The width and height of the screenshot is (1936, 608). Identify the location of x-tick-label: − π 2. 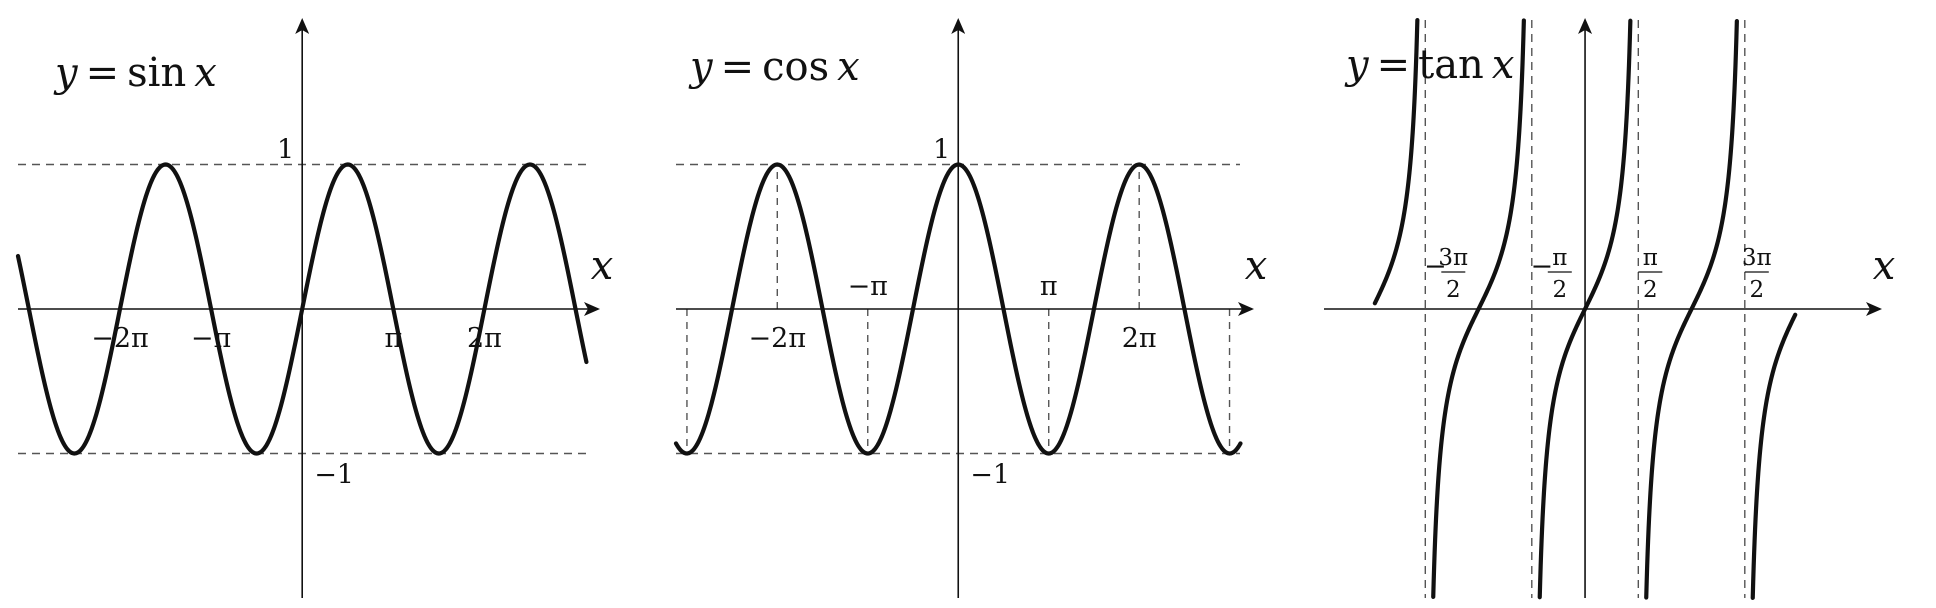
(1551, 274).